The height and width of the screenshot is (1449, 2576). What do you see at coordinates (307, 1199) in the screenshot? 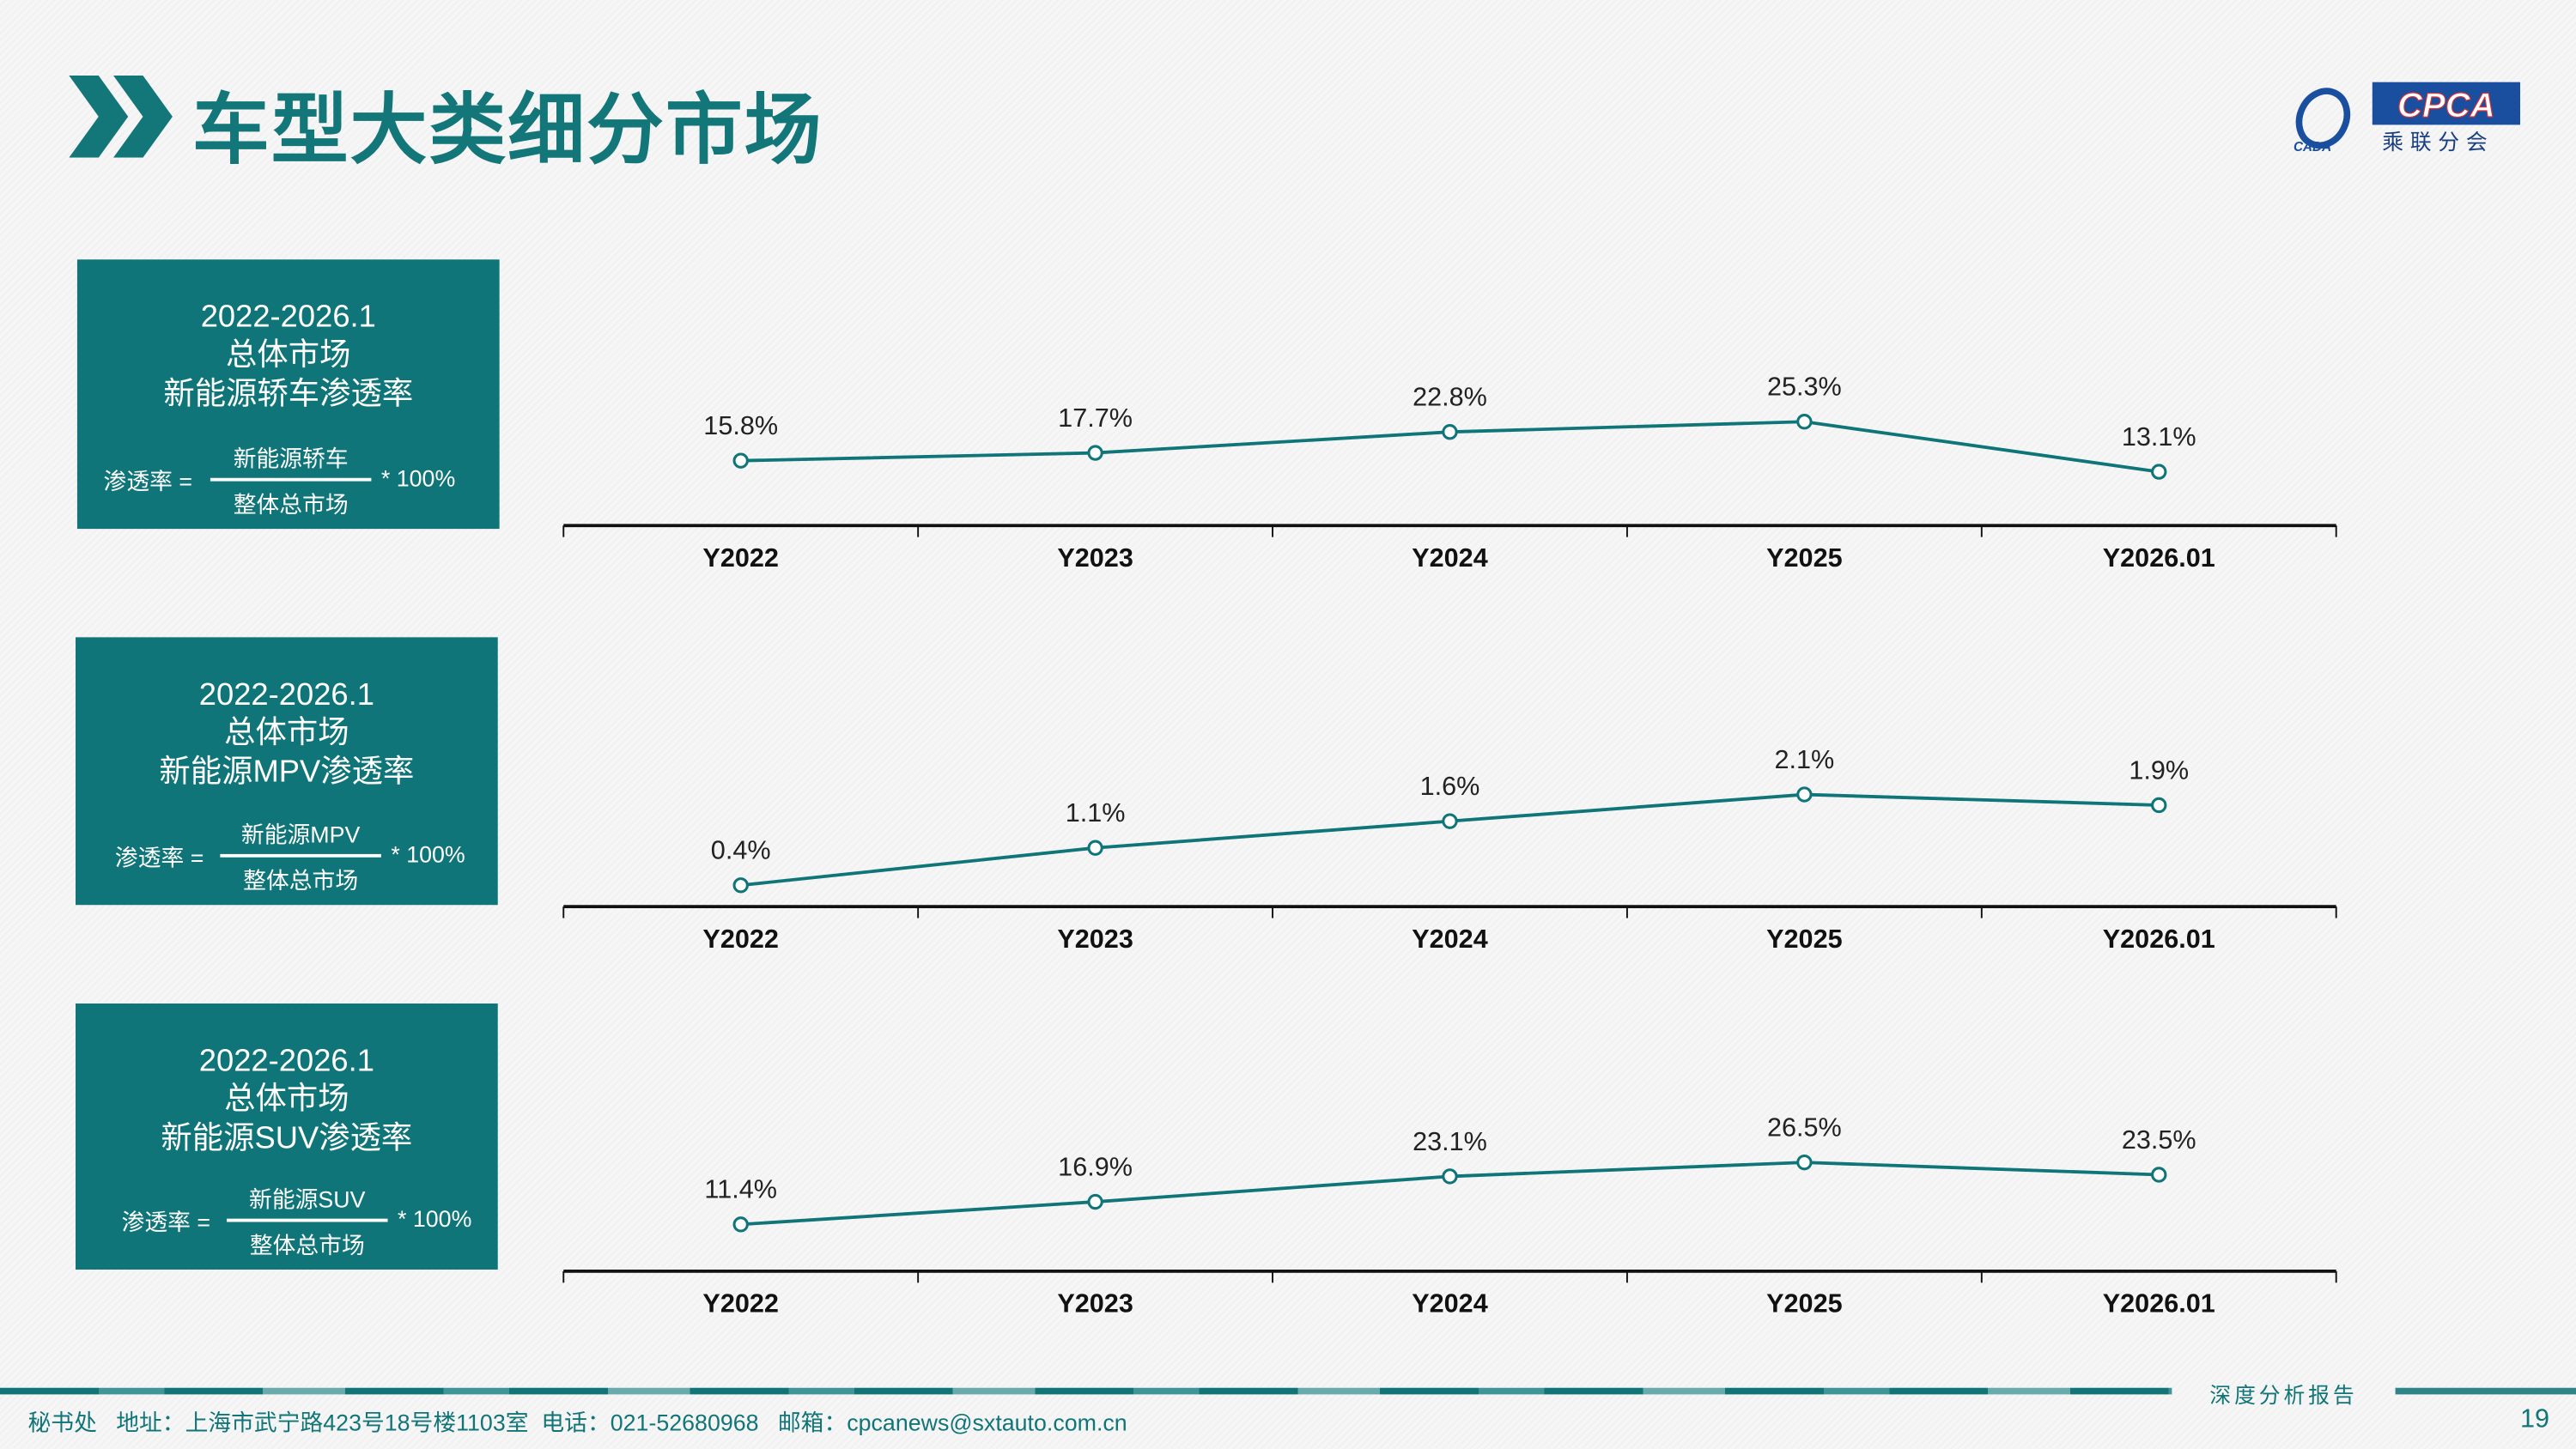
I see `formula-numerator: 新能源SUV` at bounding box center [307, 1199].